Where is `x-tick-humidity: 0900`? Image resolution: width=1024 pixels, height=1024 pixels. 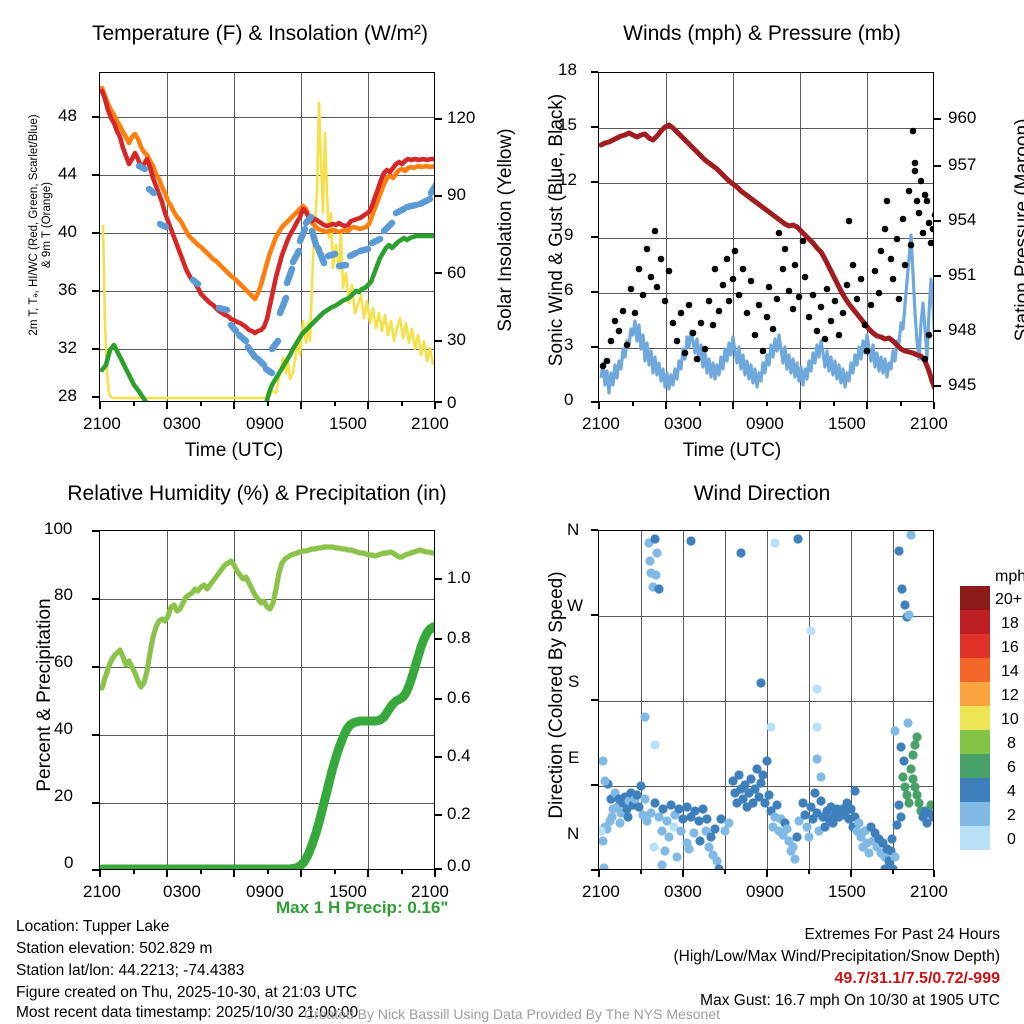
x-tick-humidity: 0900 is located at coordinates (265, 891).